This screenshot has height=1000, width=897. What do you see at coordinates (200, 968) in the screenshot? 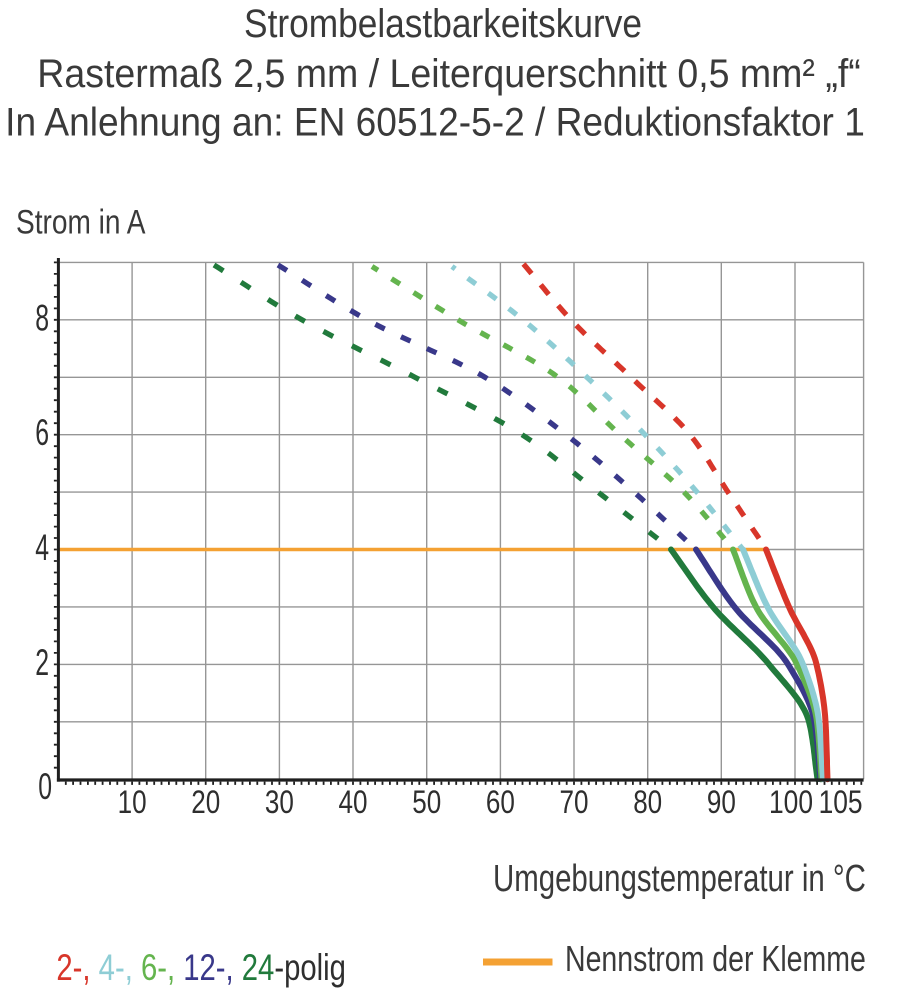
I see `svg-text: 2-, 4-, 6-, 12-, 24-polig` at bounding box center [200, 968].